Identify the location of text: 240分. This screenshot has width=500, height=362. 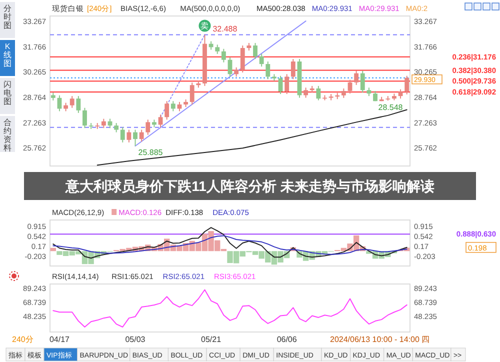
(23, 339).